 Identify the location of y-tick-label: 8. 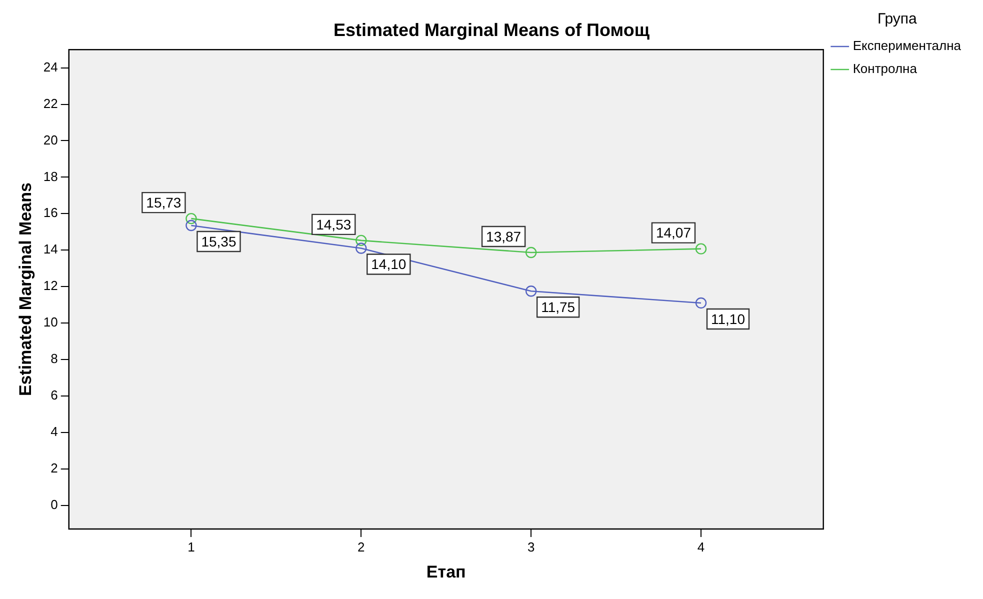
(54, 358).